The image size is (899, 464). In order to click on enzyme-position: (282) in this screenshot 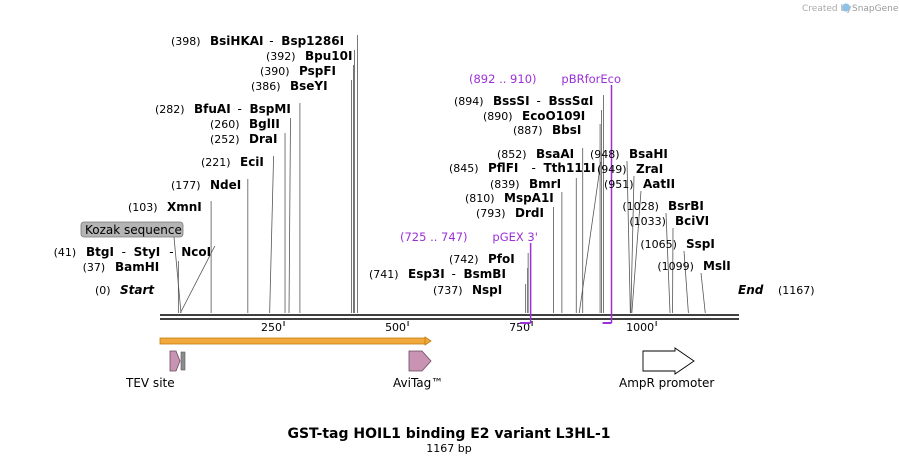, I will do `click(170, 109)`.